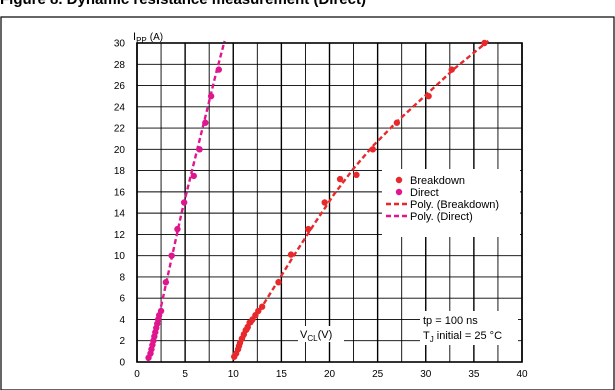 This screenshot has height=390, width=615. I want to click on y-tick-label: 0, so click(122, 363).